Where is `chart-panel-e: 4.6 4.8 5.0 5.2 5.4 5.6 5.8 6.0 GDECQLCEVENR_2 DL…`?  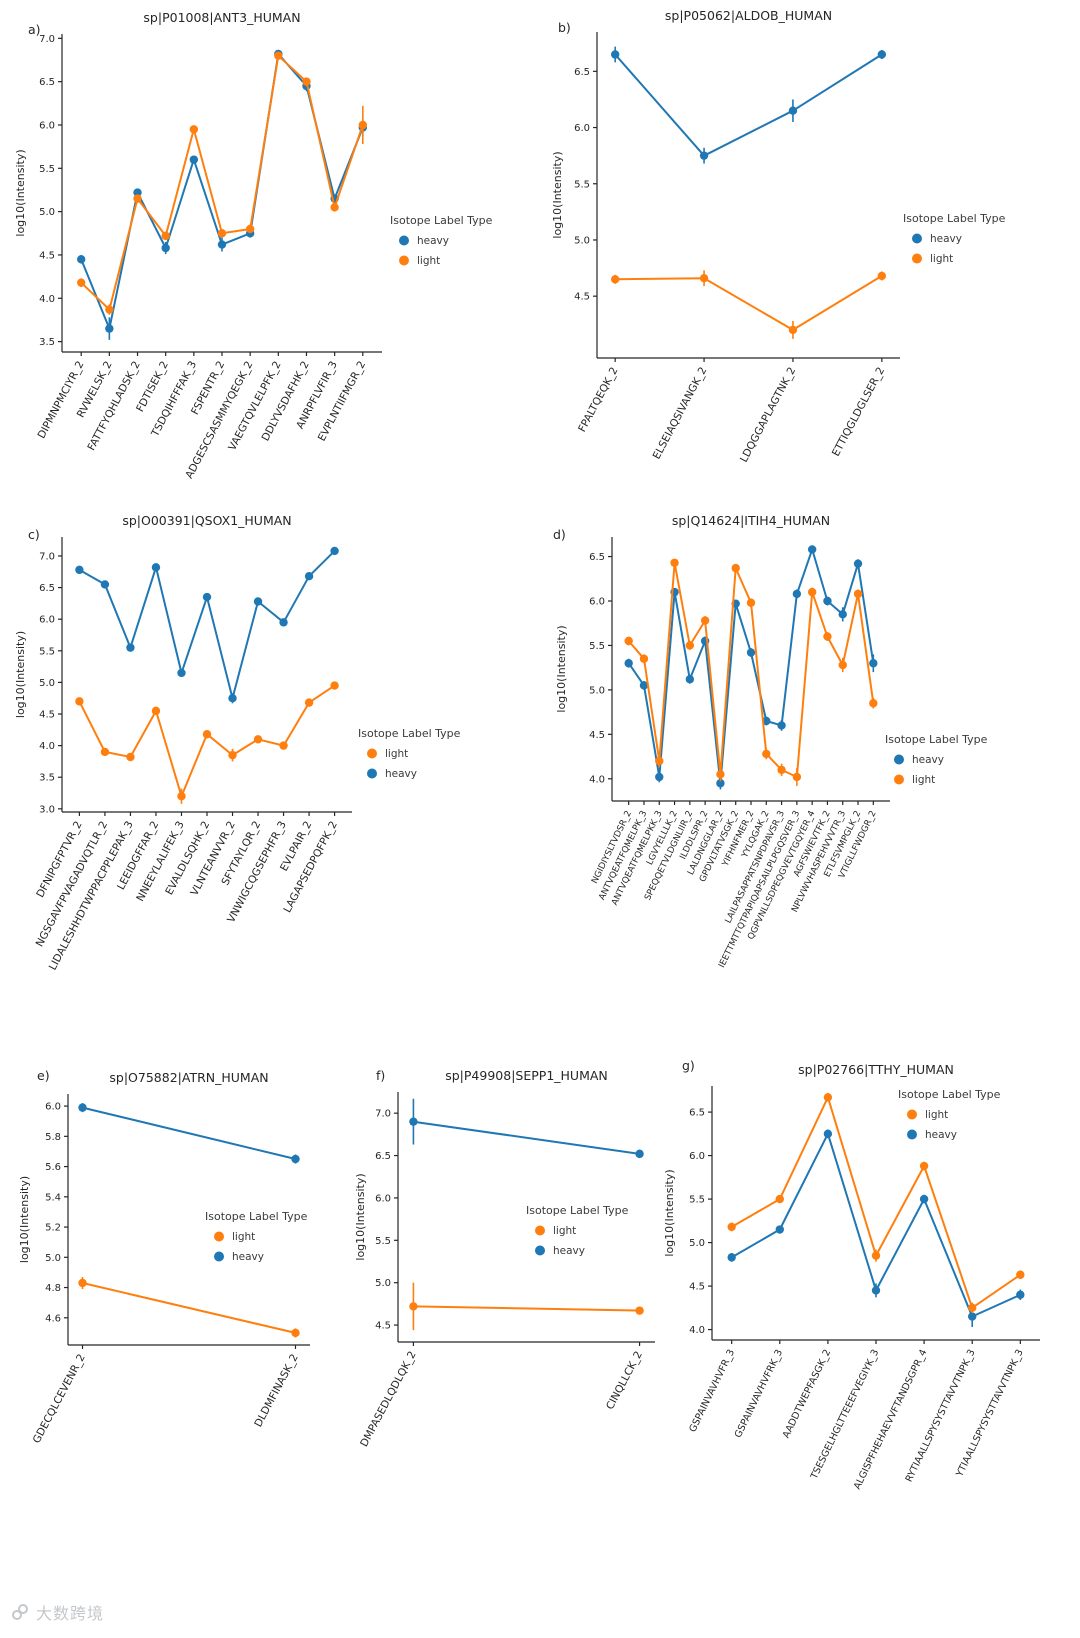 chart-panel-e: 4.6 4.8 5.0 5.2 5.4 5.6 5.8 6.0 GDECQLCEVENR_2 DL… is located at coordinates (180, 1279).